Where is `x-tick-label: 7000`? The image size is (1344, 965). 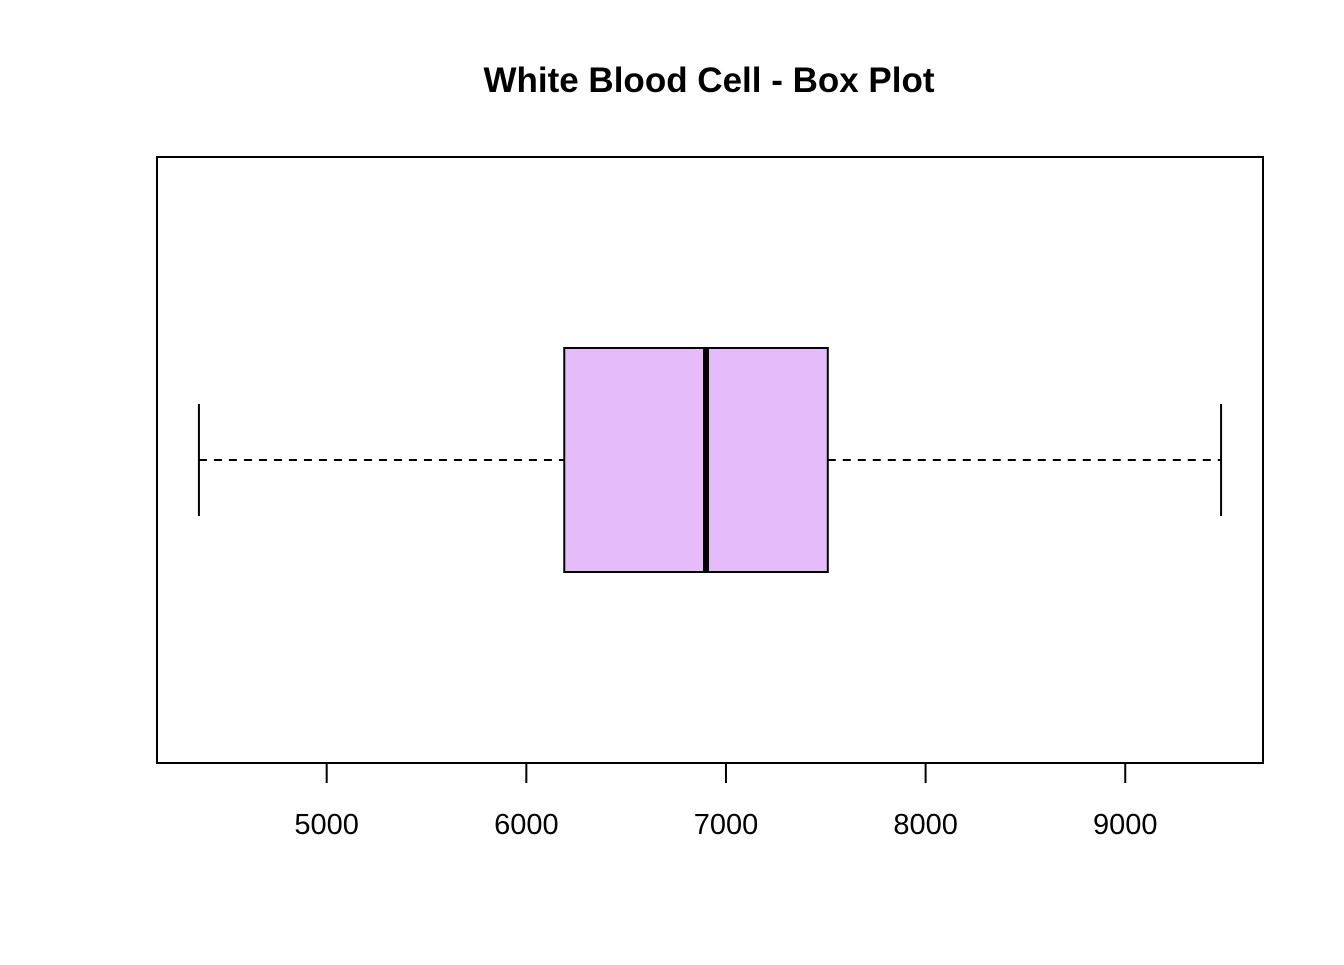 x-tick-label: 7000 is located at coordinates (726, 825).